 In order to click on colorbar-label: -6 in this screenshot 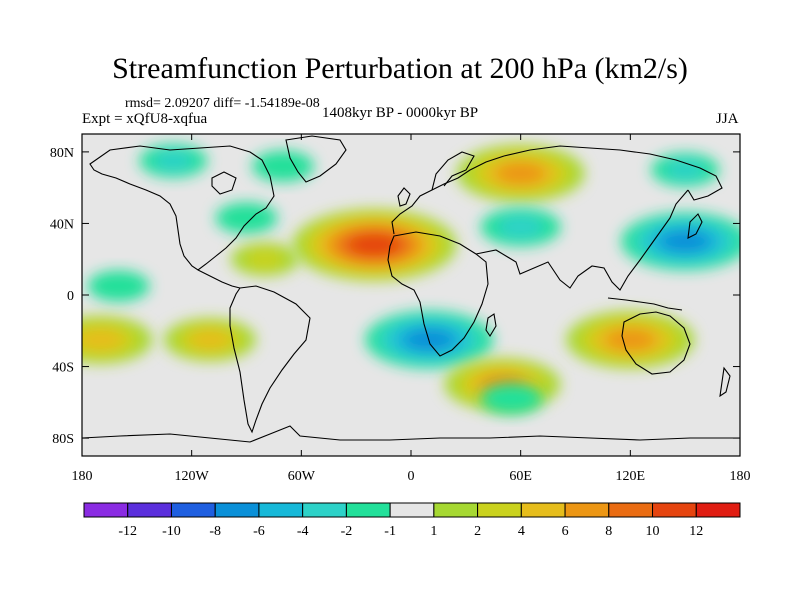, I will do `click(259, 531)`.